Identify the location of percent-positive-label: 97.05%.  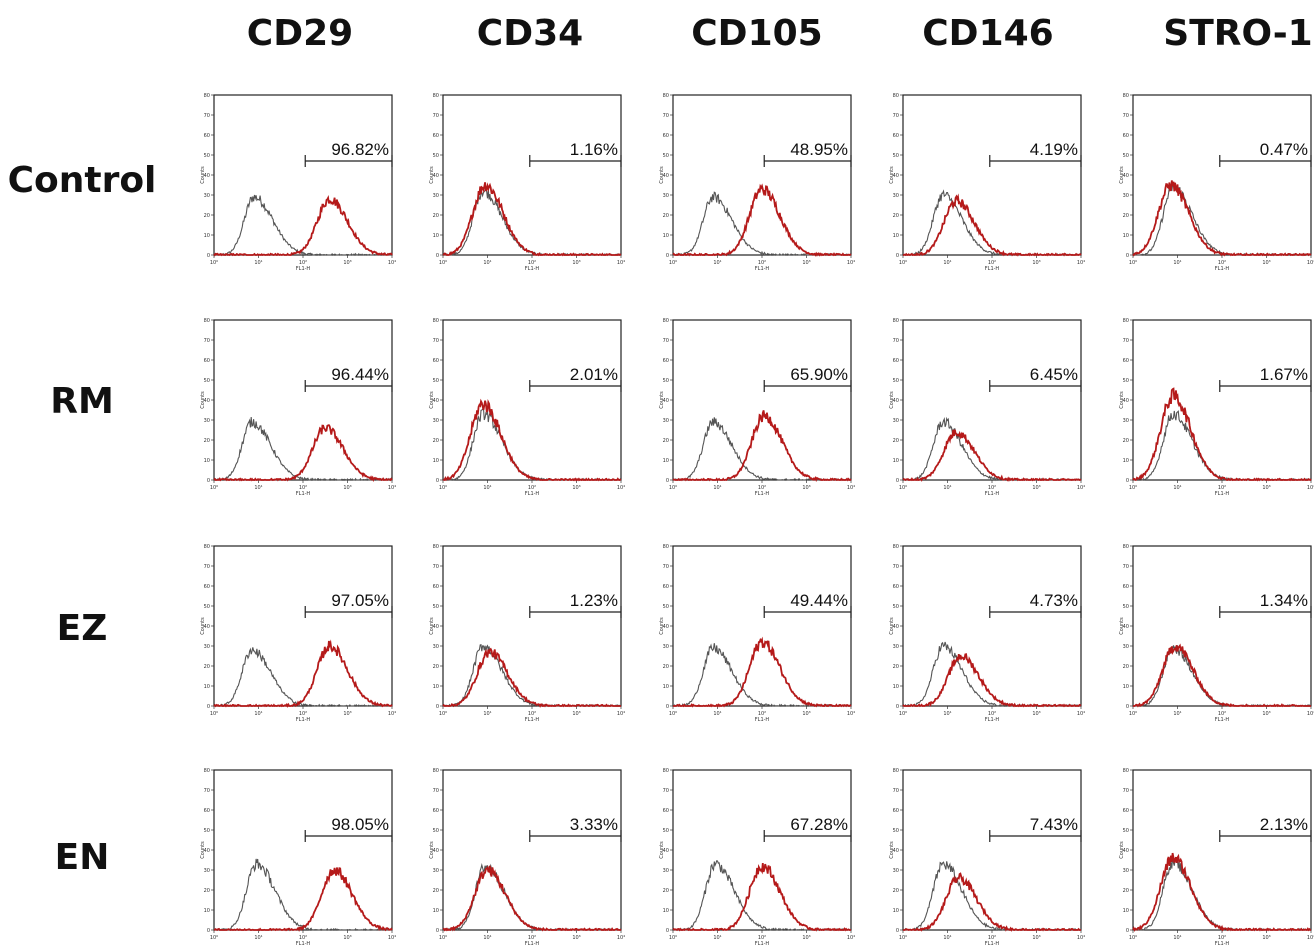
(360, 600).